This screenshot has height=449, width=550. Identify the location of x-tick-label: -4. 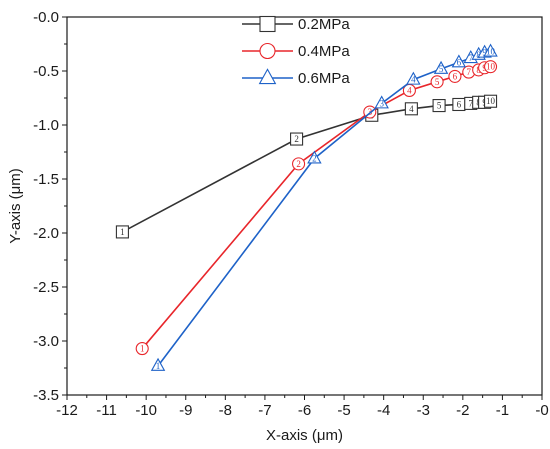
(383, 410).